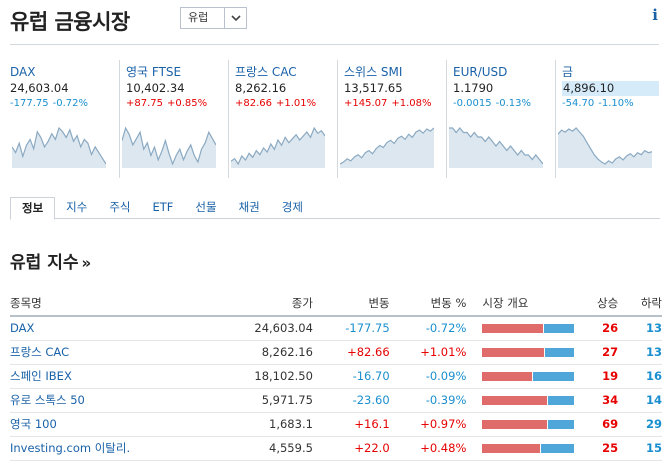 The width and height of the screenshot is (669, 463). What do you see at coordinates (39, 88) in the screenshot?
I see `tile-price: 24,603.04` at bounding box center [39, 88].